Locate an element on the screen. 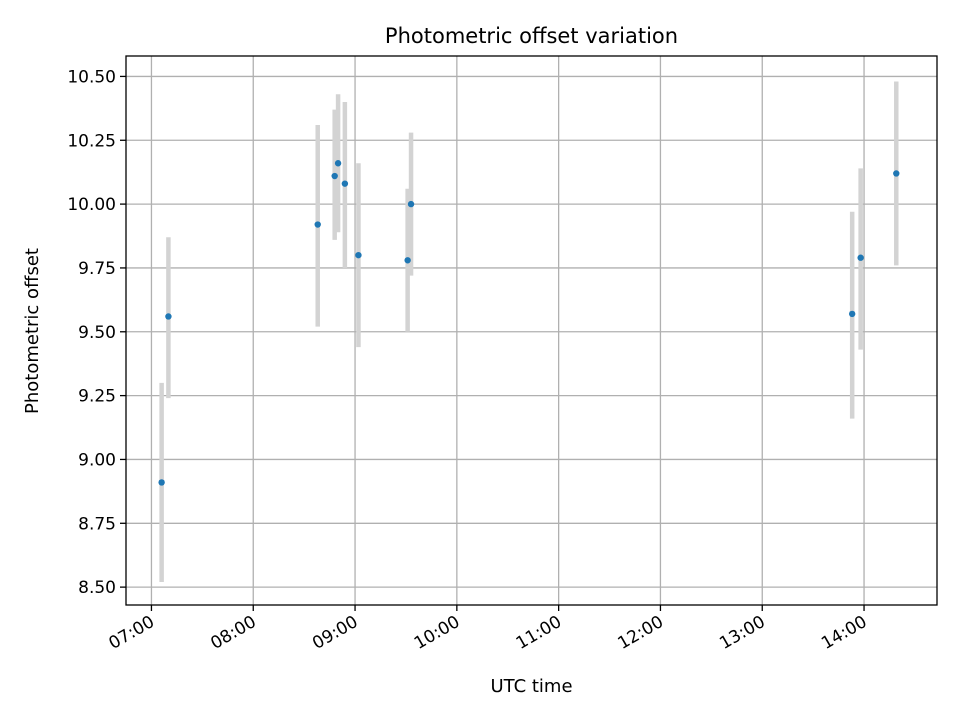 The width and height of the screenshot is (960, 724). chart-title: Photometric offset variation is located at coordinates (531, 36).